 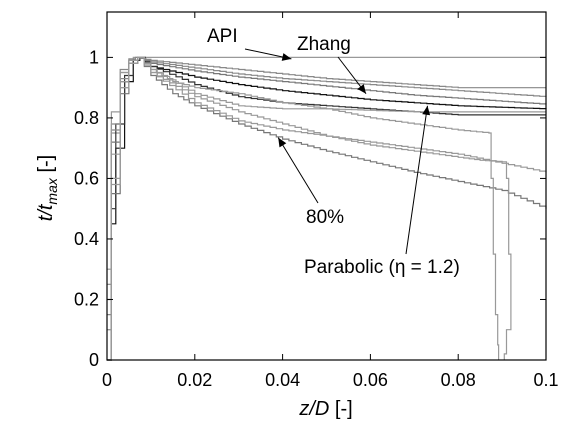 I want to click on x-tick-label: 0, so click(x=107, y=380).